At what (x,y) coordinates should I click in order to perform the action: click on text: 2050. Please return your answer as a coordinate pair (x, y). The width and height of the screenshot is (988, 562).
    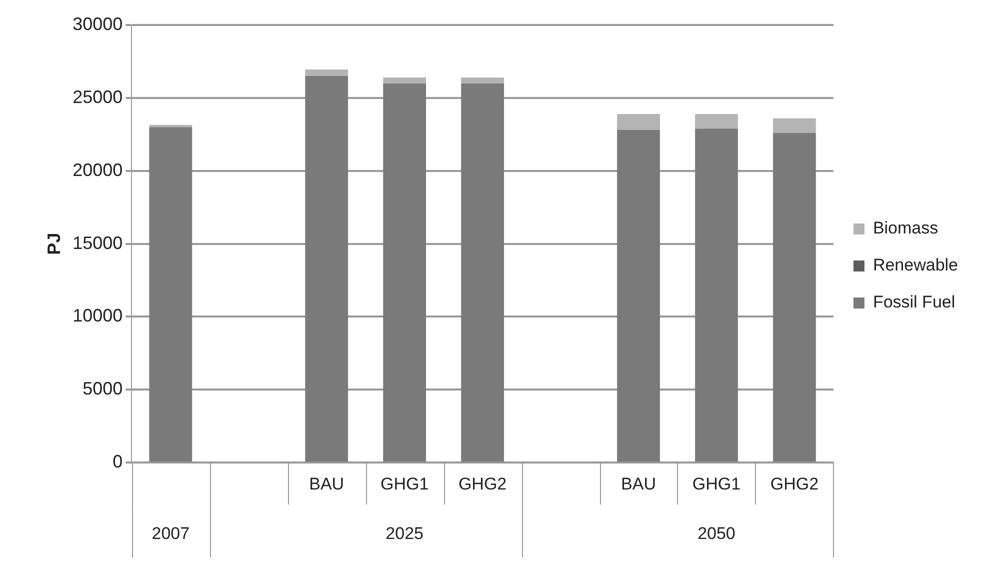
    Looking at the image, I should click on (717, 533).